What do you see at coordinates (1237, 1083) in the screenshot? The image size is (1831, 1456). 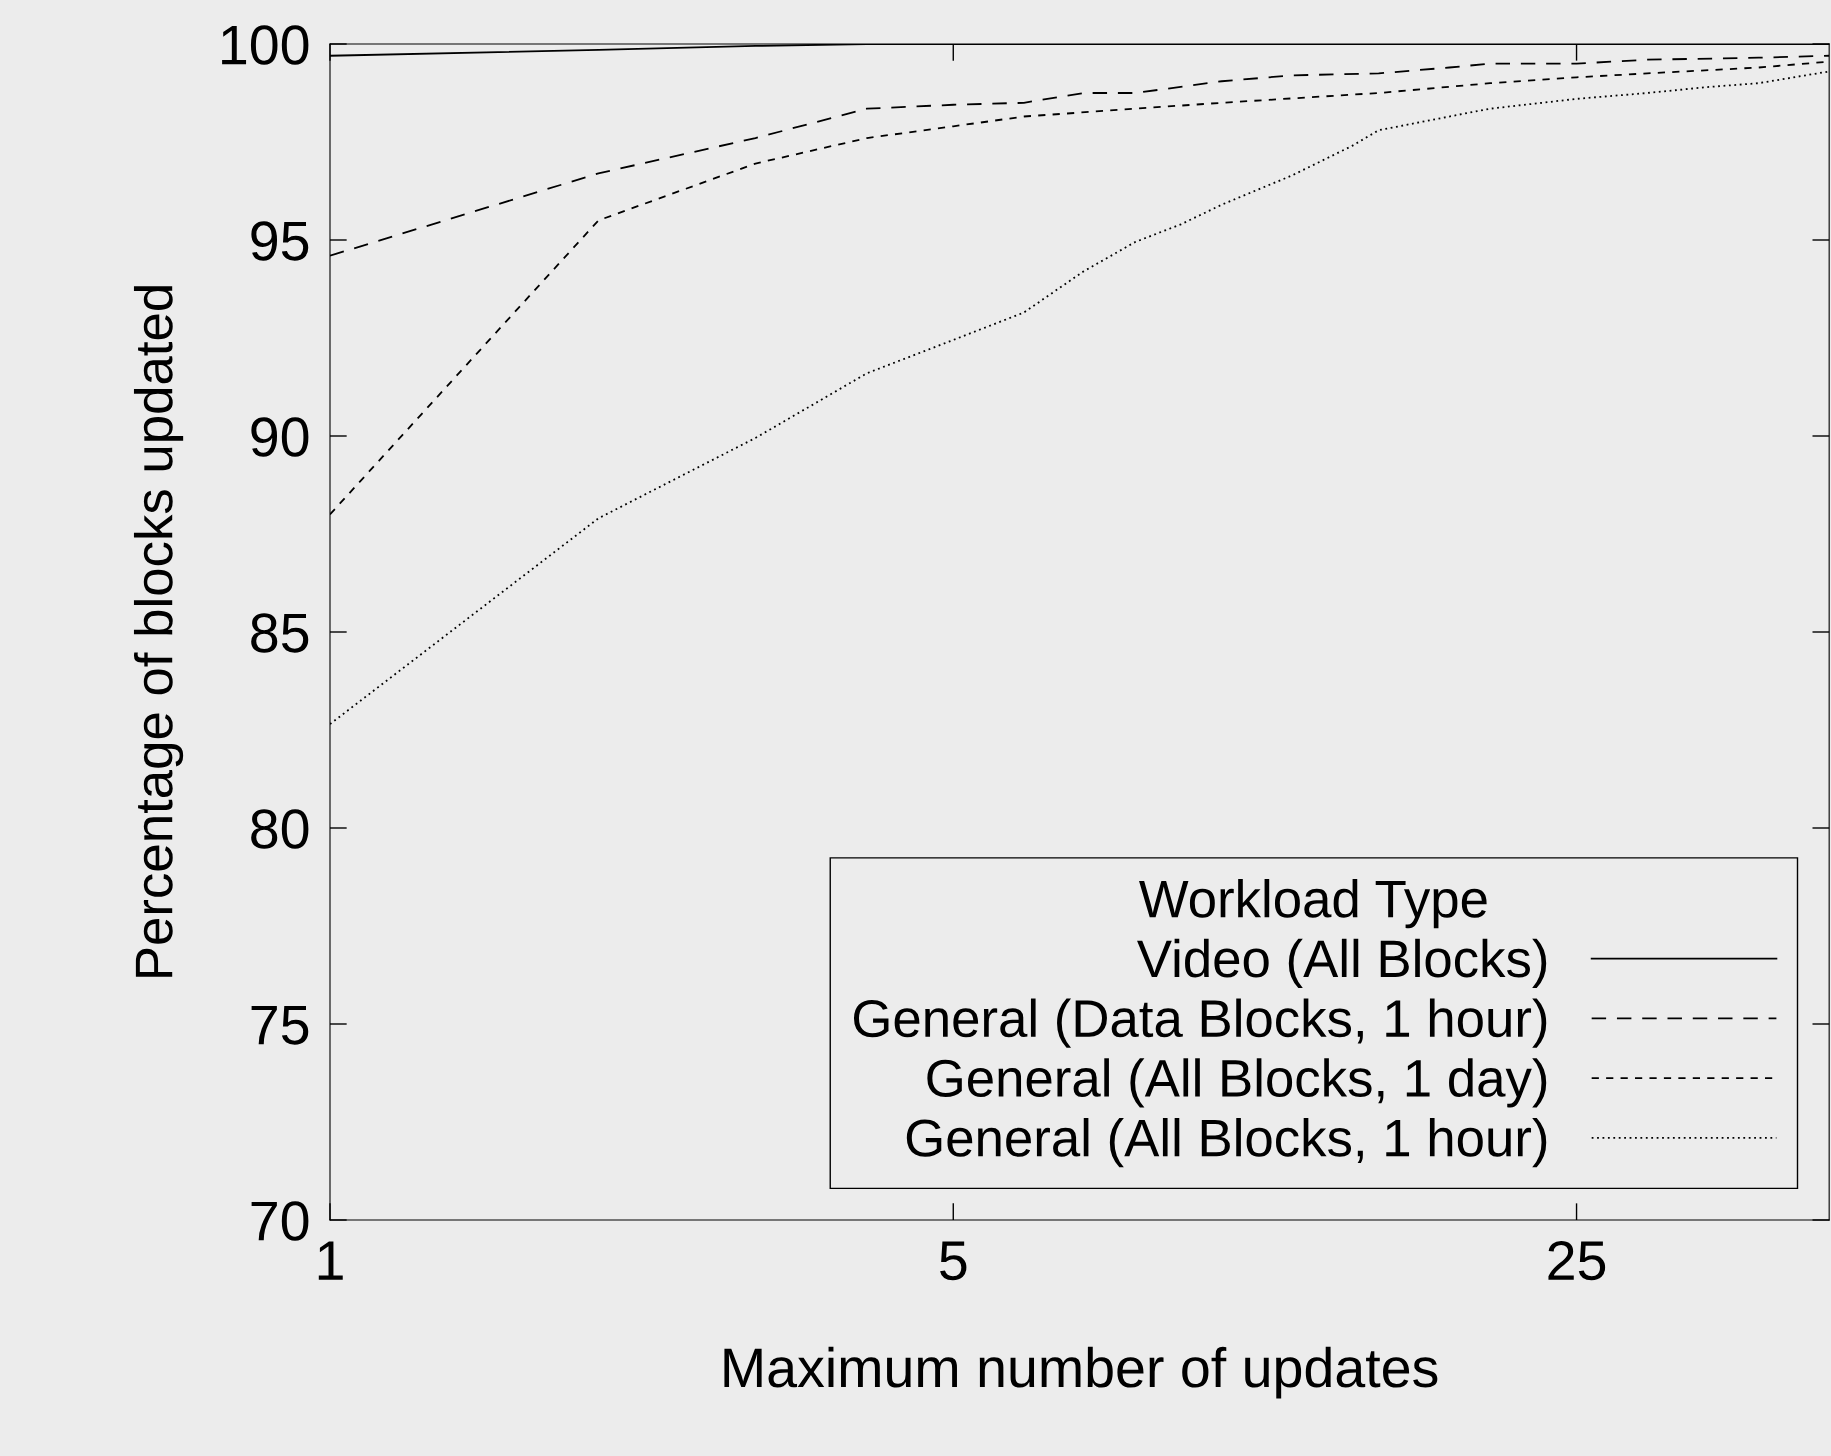 I see `legend-label: General (All Blocks, 1 day)` at bounding box center [1237, 1083].